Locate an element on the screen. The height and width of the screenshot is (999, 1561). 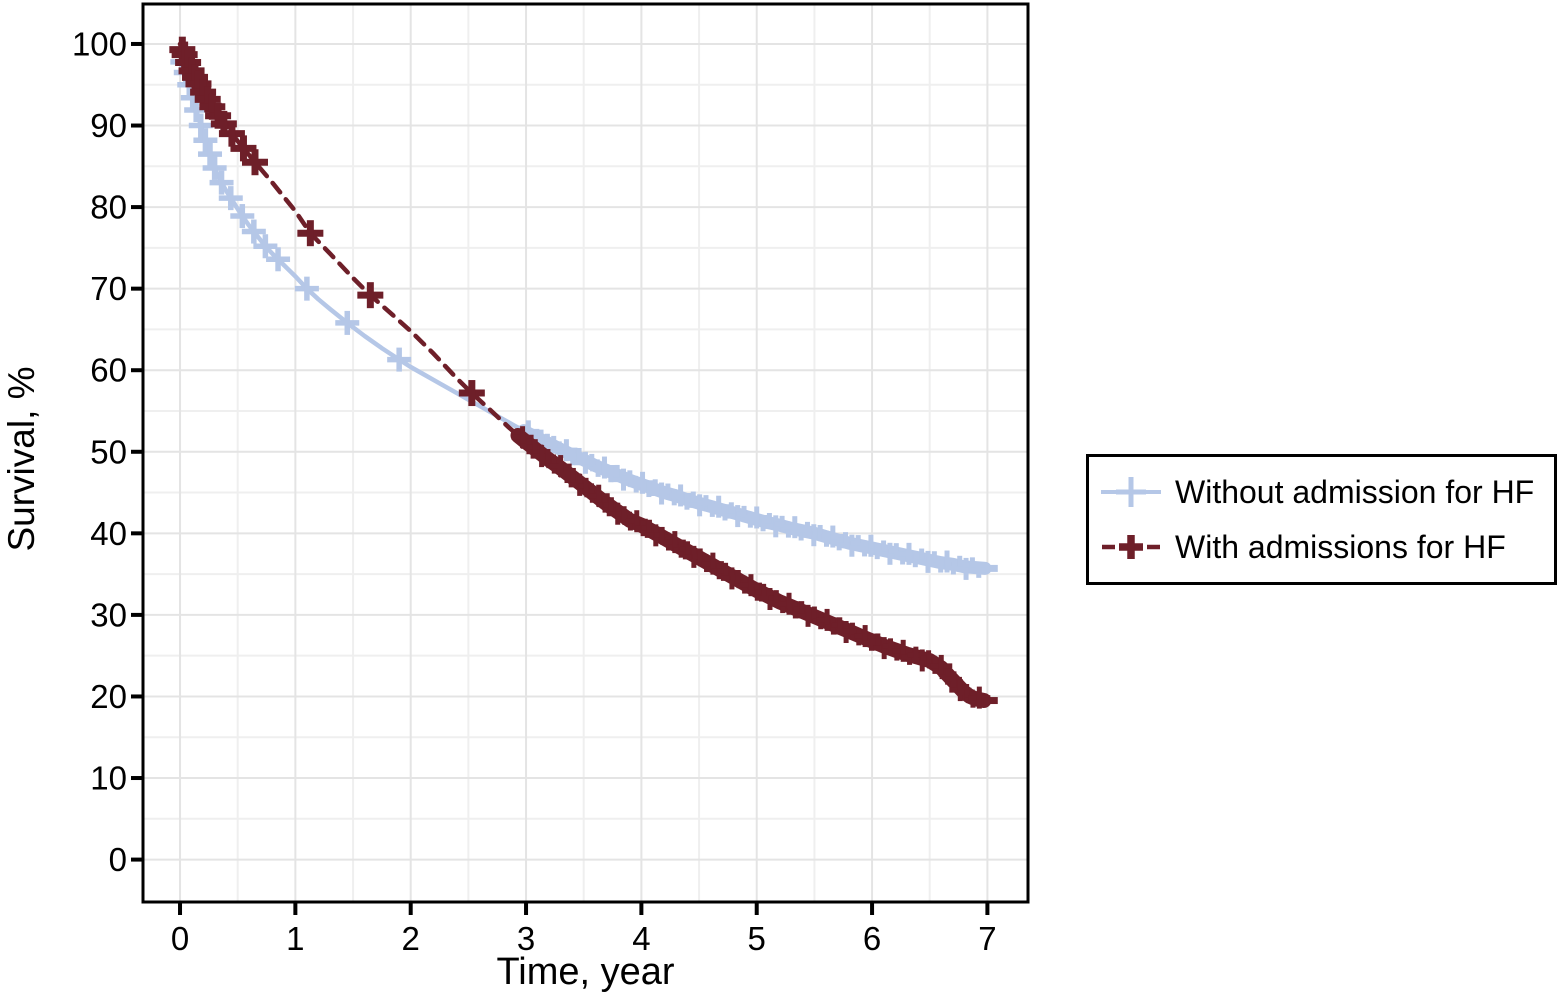
svg-text: 7 is located at coordinates (987, 938).